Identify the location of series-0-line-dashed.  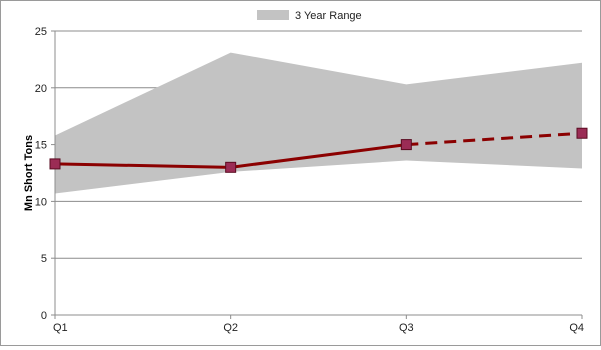
(494, 139).